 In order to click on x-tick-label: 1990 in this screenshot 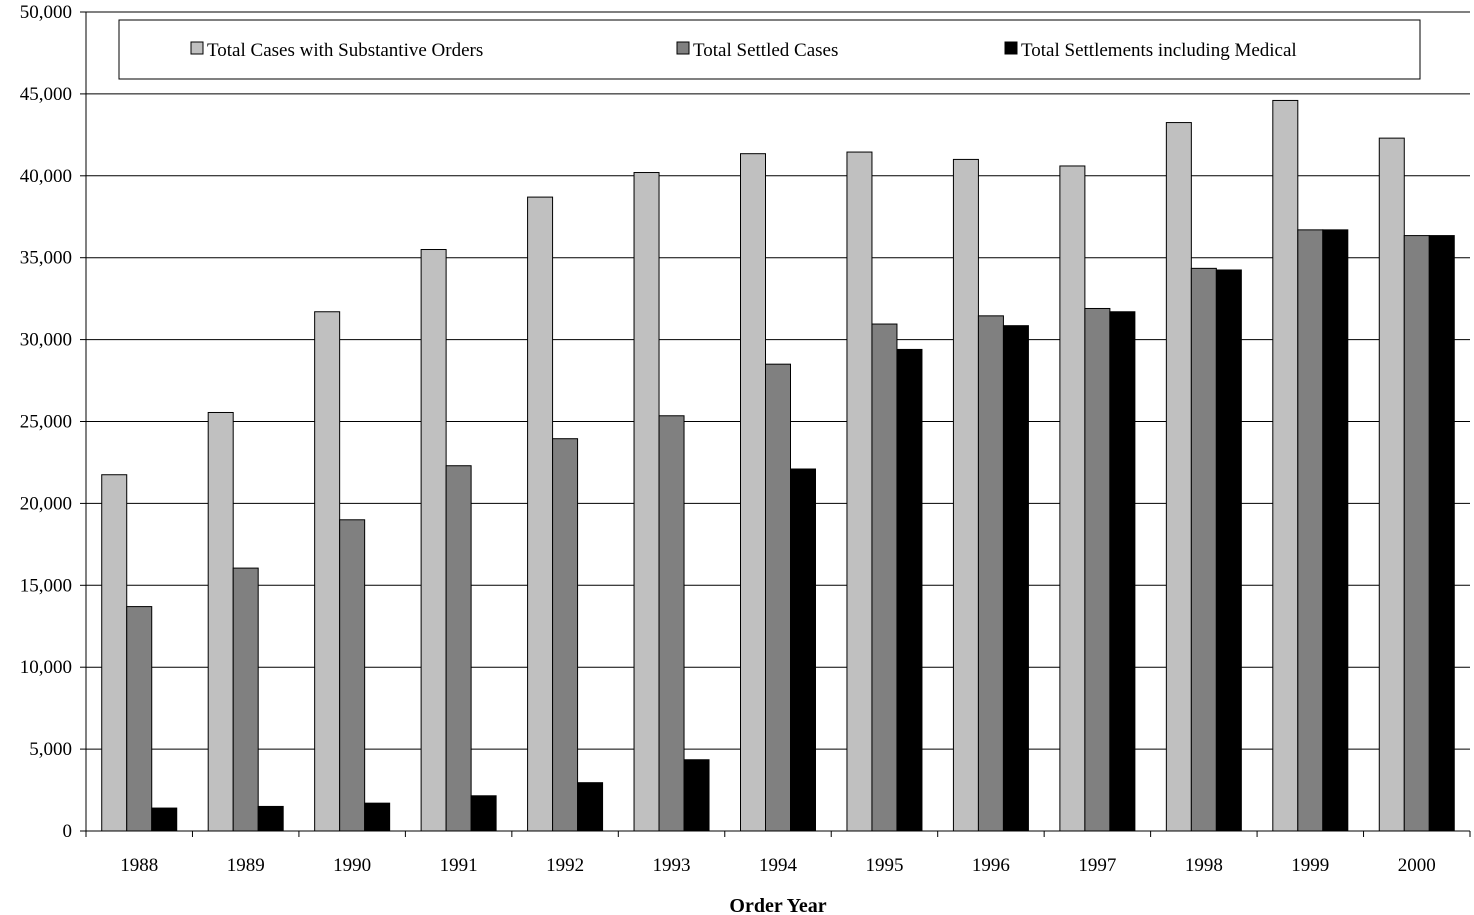, I will do `click(352, 865)`.